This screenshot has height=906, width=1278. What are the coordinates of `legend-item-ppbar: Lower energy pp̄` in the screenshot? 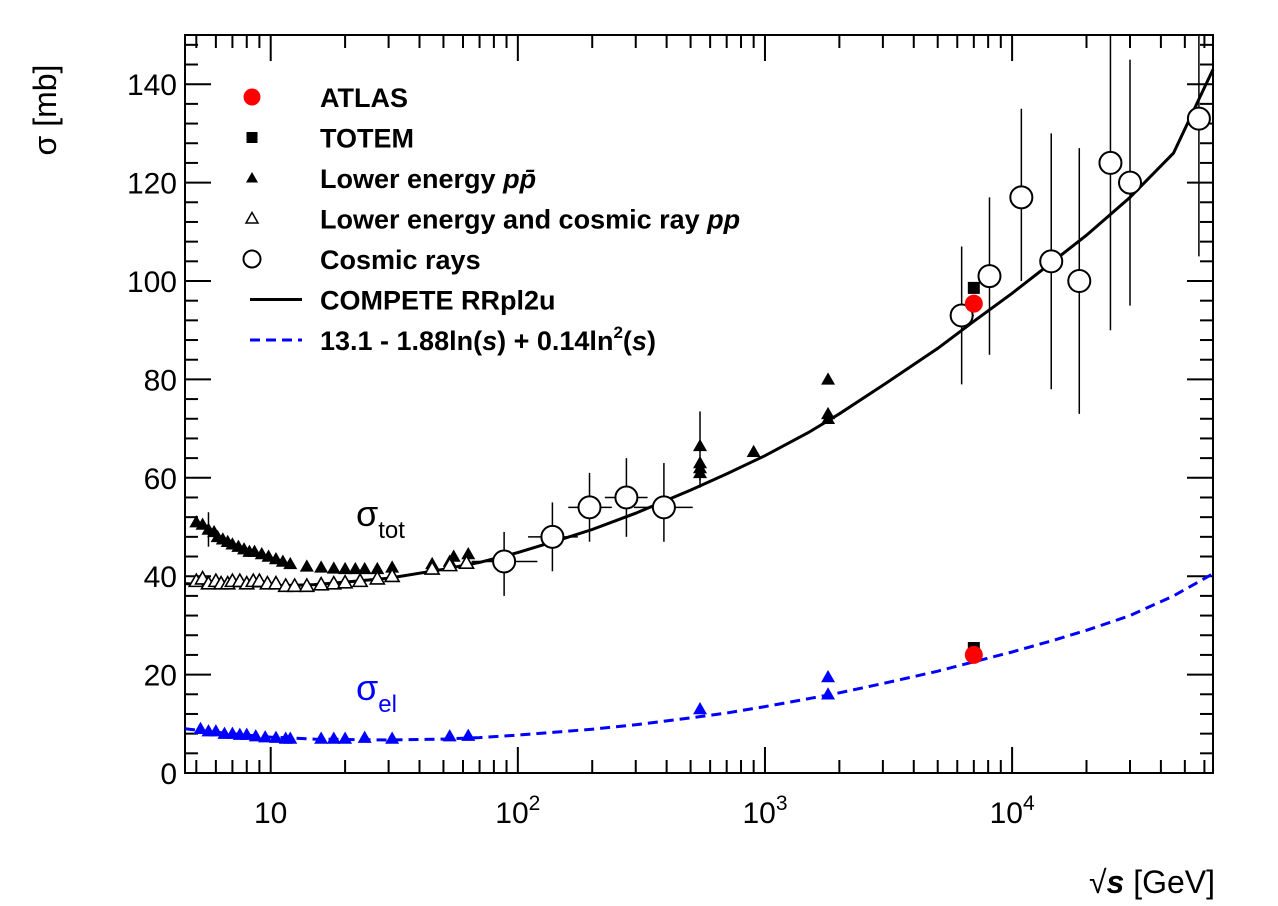 It's located at (391, 179).